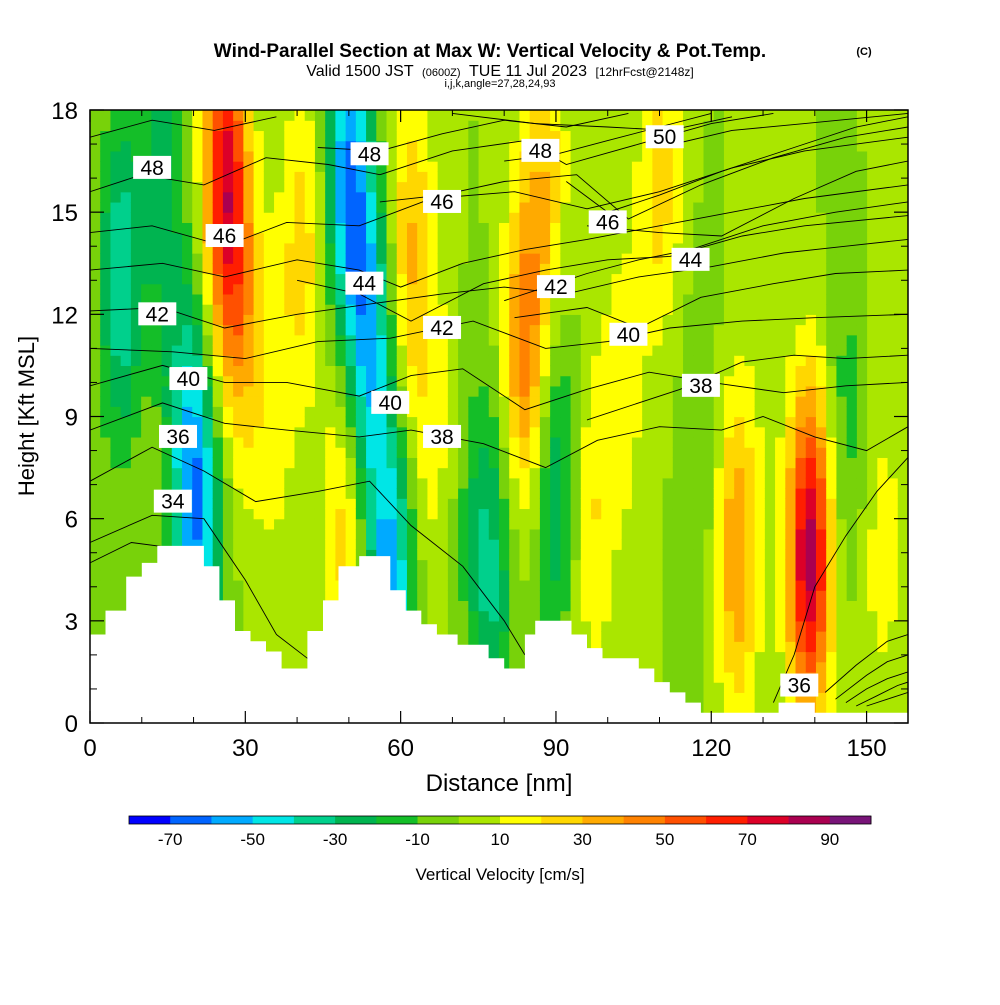 The image size is (1000, 1005). Describe the element at coordinates (71, 418) in the screenshot. I see `y-tick-label: 9` at that location.